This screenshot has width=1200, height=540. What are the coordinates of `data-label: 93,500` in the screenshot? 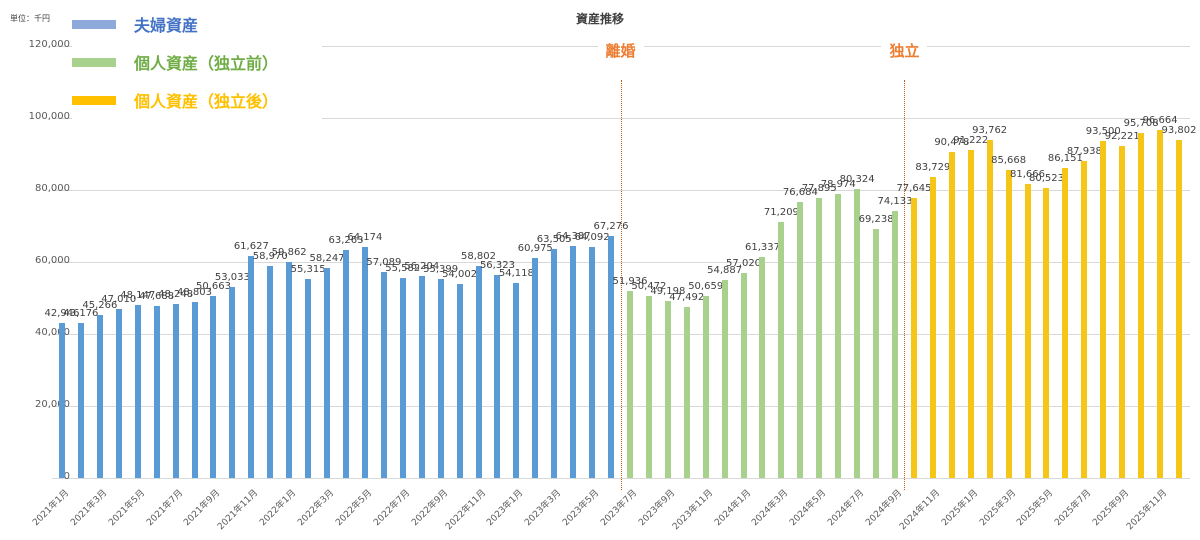 It's located at (1103, 132).